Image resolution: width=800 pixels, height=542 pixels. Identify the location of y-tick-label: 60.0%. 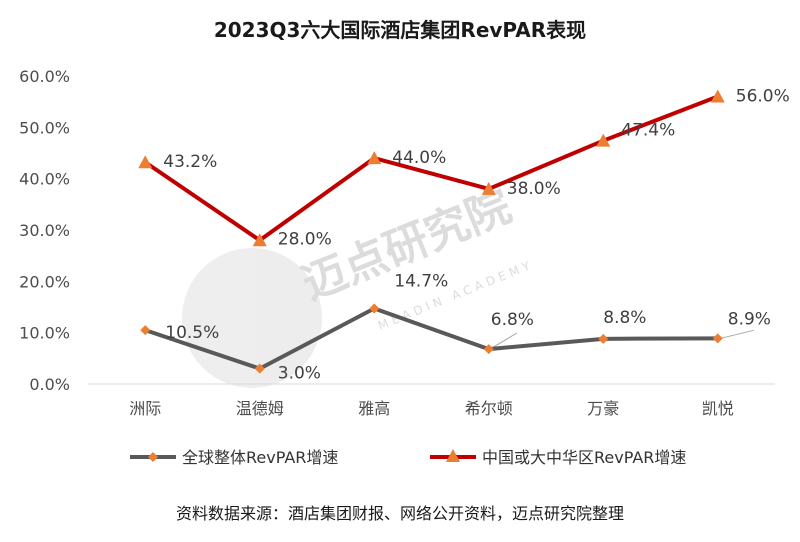
(44, 76).